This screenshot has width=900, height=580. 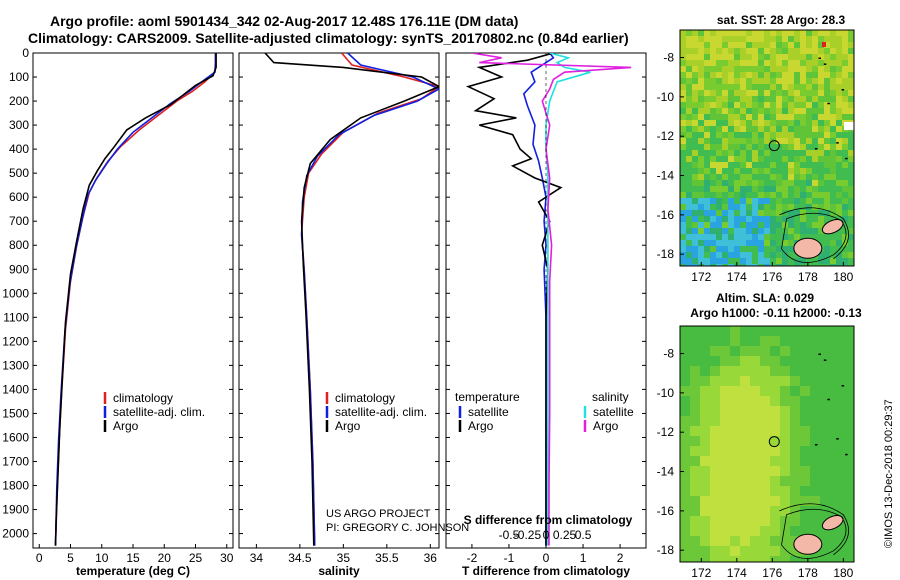 What do you see at coordinates (19, 77) in the screenshot?
I see `y-tick-label: 100` at bounding box center [19, 77].